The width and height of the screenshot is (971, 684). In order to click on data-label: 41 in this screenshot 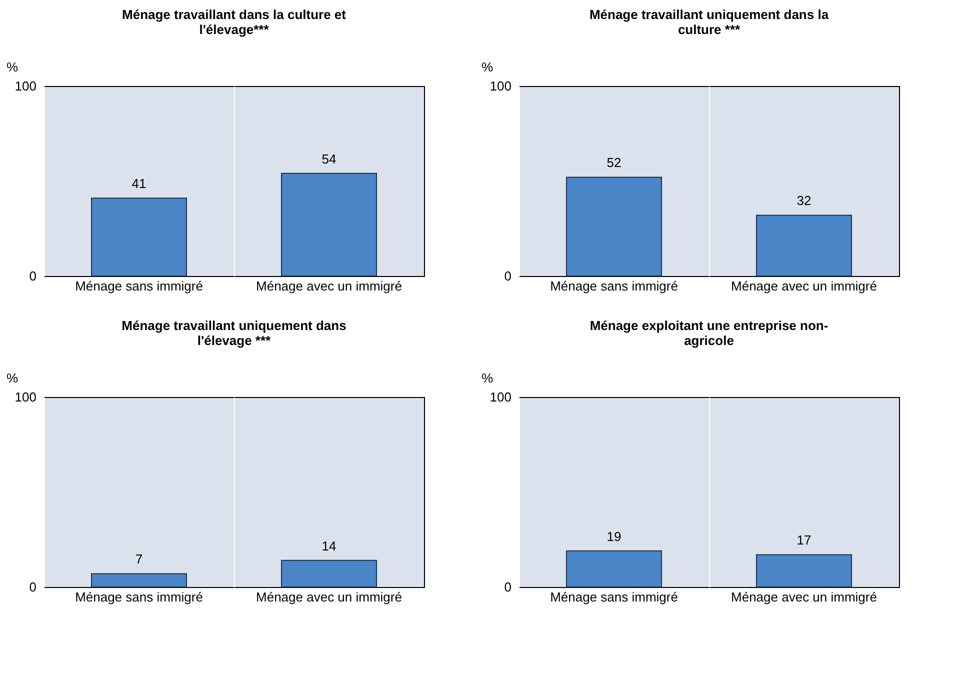, I will do `click(139, 184)`.